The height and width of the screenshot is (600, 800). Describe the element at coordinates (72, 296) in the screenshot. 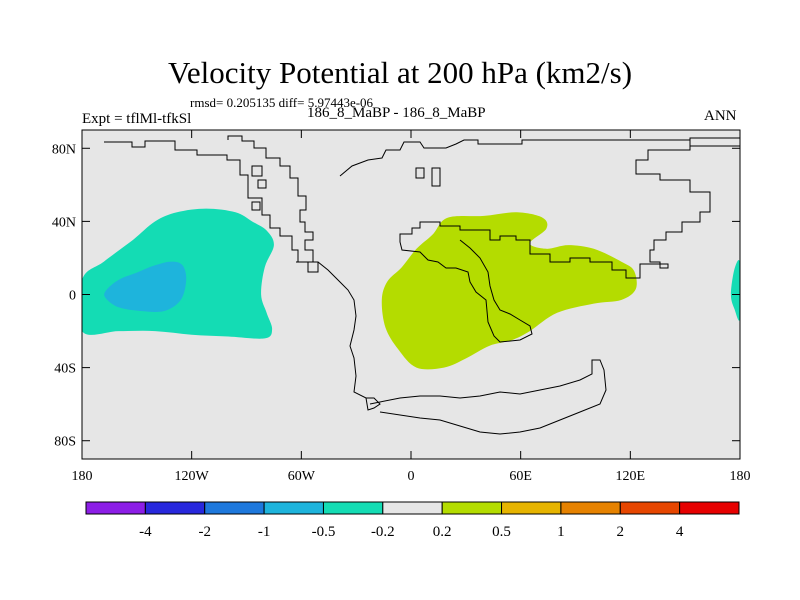

I see `y-tick-label: 0` at that location.